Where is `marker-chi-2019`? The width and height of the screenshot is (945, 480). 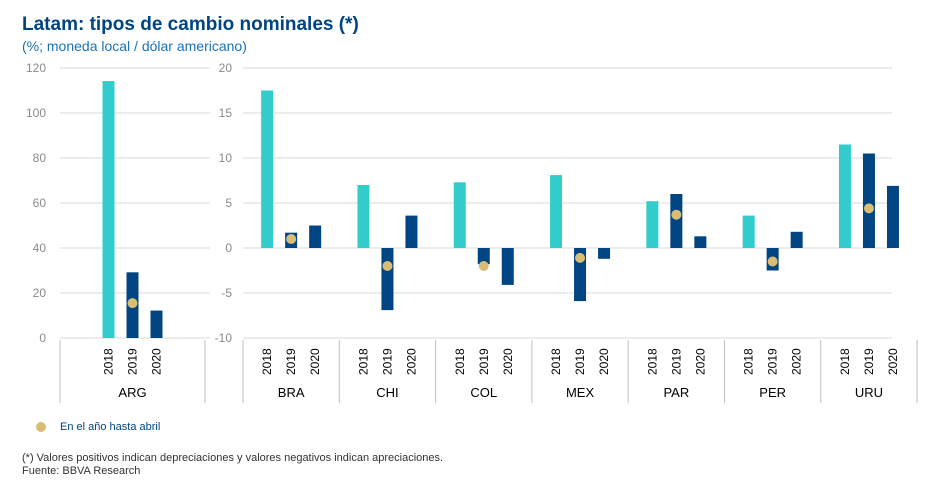 marker-chi-2019 is located at coordinates (387, 266).